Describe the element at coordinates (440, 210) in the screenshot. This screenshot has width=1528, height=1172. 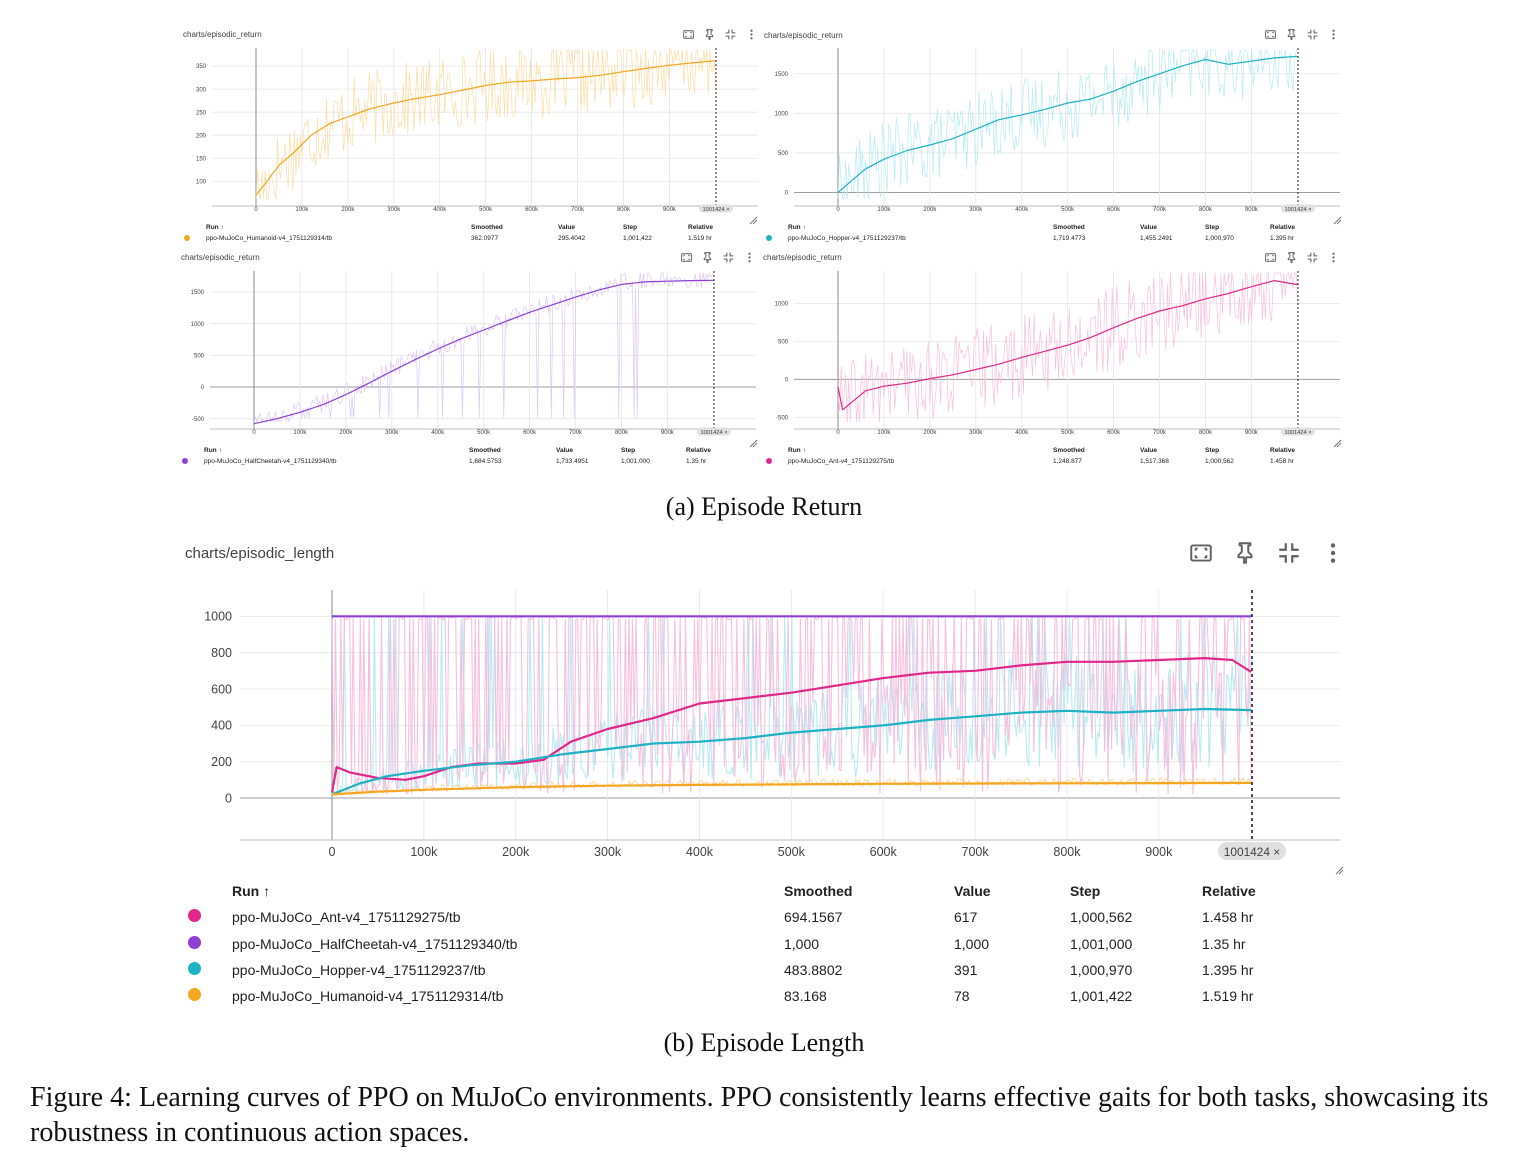
I see `x-tick-label: 400k` at that location.